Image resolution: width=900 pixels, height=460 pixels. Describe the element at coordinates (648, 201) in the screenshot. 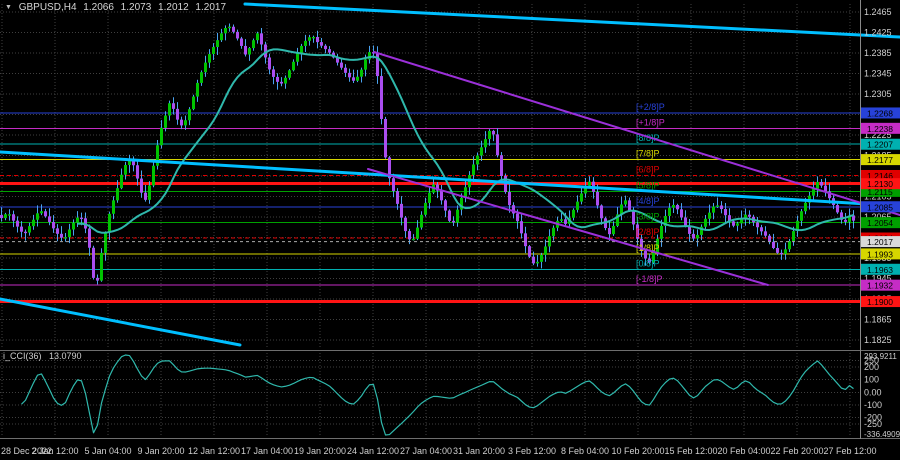

I see `murrey-line-label: [4/8]P` at that location.